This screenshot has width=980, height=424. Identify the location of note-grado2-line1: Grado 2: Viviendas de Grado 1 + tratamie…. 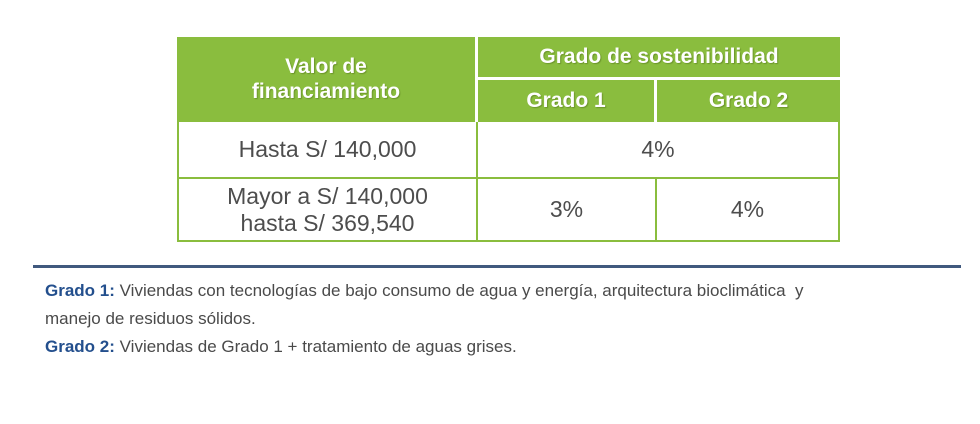
(500, 347).